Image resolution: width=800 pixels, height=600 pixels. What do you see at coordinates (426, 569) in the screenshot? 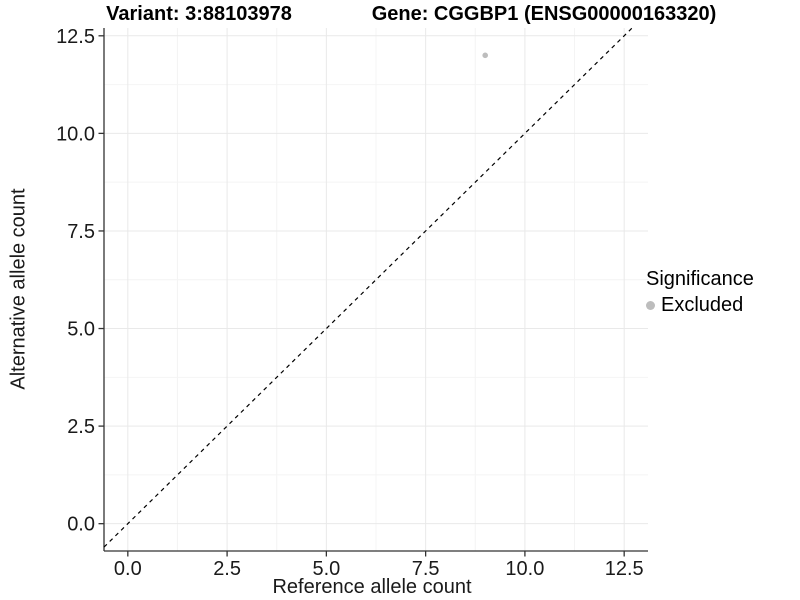
I see `x-tick-label: 7.5` at bounding box center [426, 569].